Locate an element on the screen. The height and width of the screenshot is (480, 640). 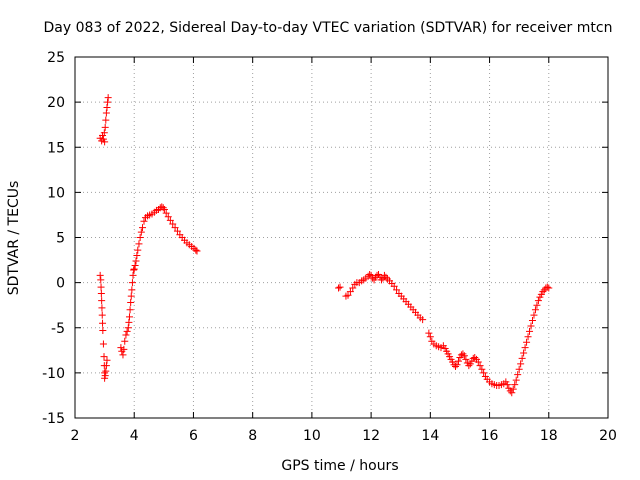
y-tick-label: -15 is located at coordinates (53, 419).